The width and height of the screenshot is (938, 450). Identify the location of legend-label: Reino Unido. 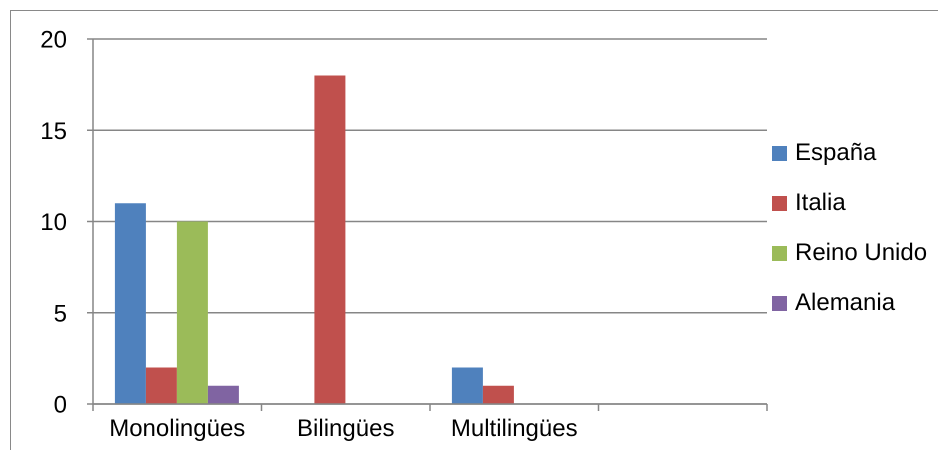
(861, 253).